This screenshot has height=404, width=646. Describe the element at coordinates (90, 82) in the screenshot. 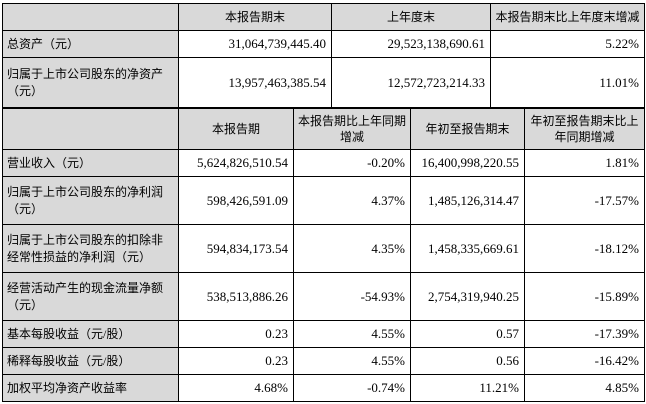

I see `row-label-net-assets: 归属于上市公司股东的净资产（元）` at that location.